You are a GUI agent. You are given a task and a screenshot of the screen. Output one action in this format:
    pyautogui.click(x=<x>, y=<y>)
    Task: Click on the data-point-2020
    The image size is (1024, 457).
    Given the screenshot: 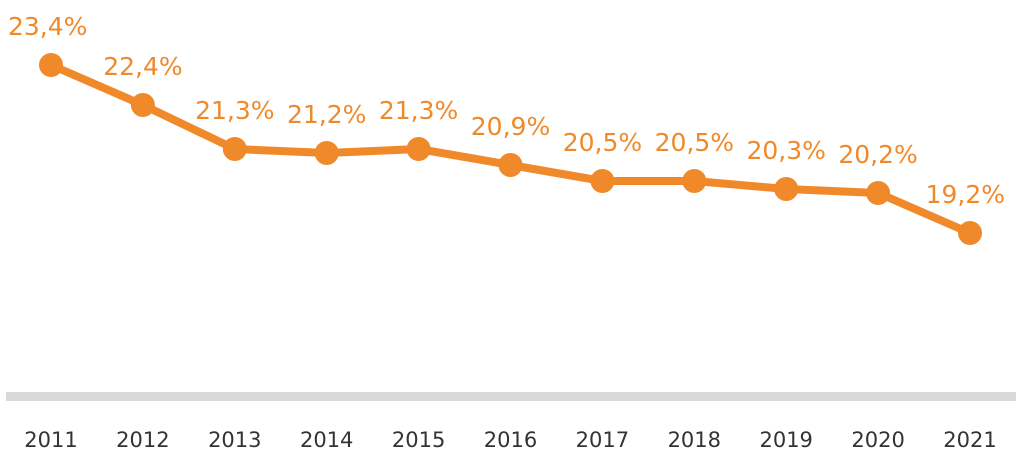 What is the action you would take?
    pyautogui.click(x=878, y=193)
    